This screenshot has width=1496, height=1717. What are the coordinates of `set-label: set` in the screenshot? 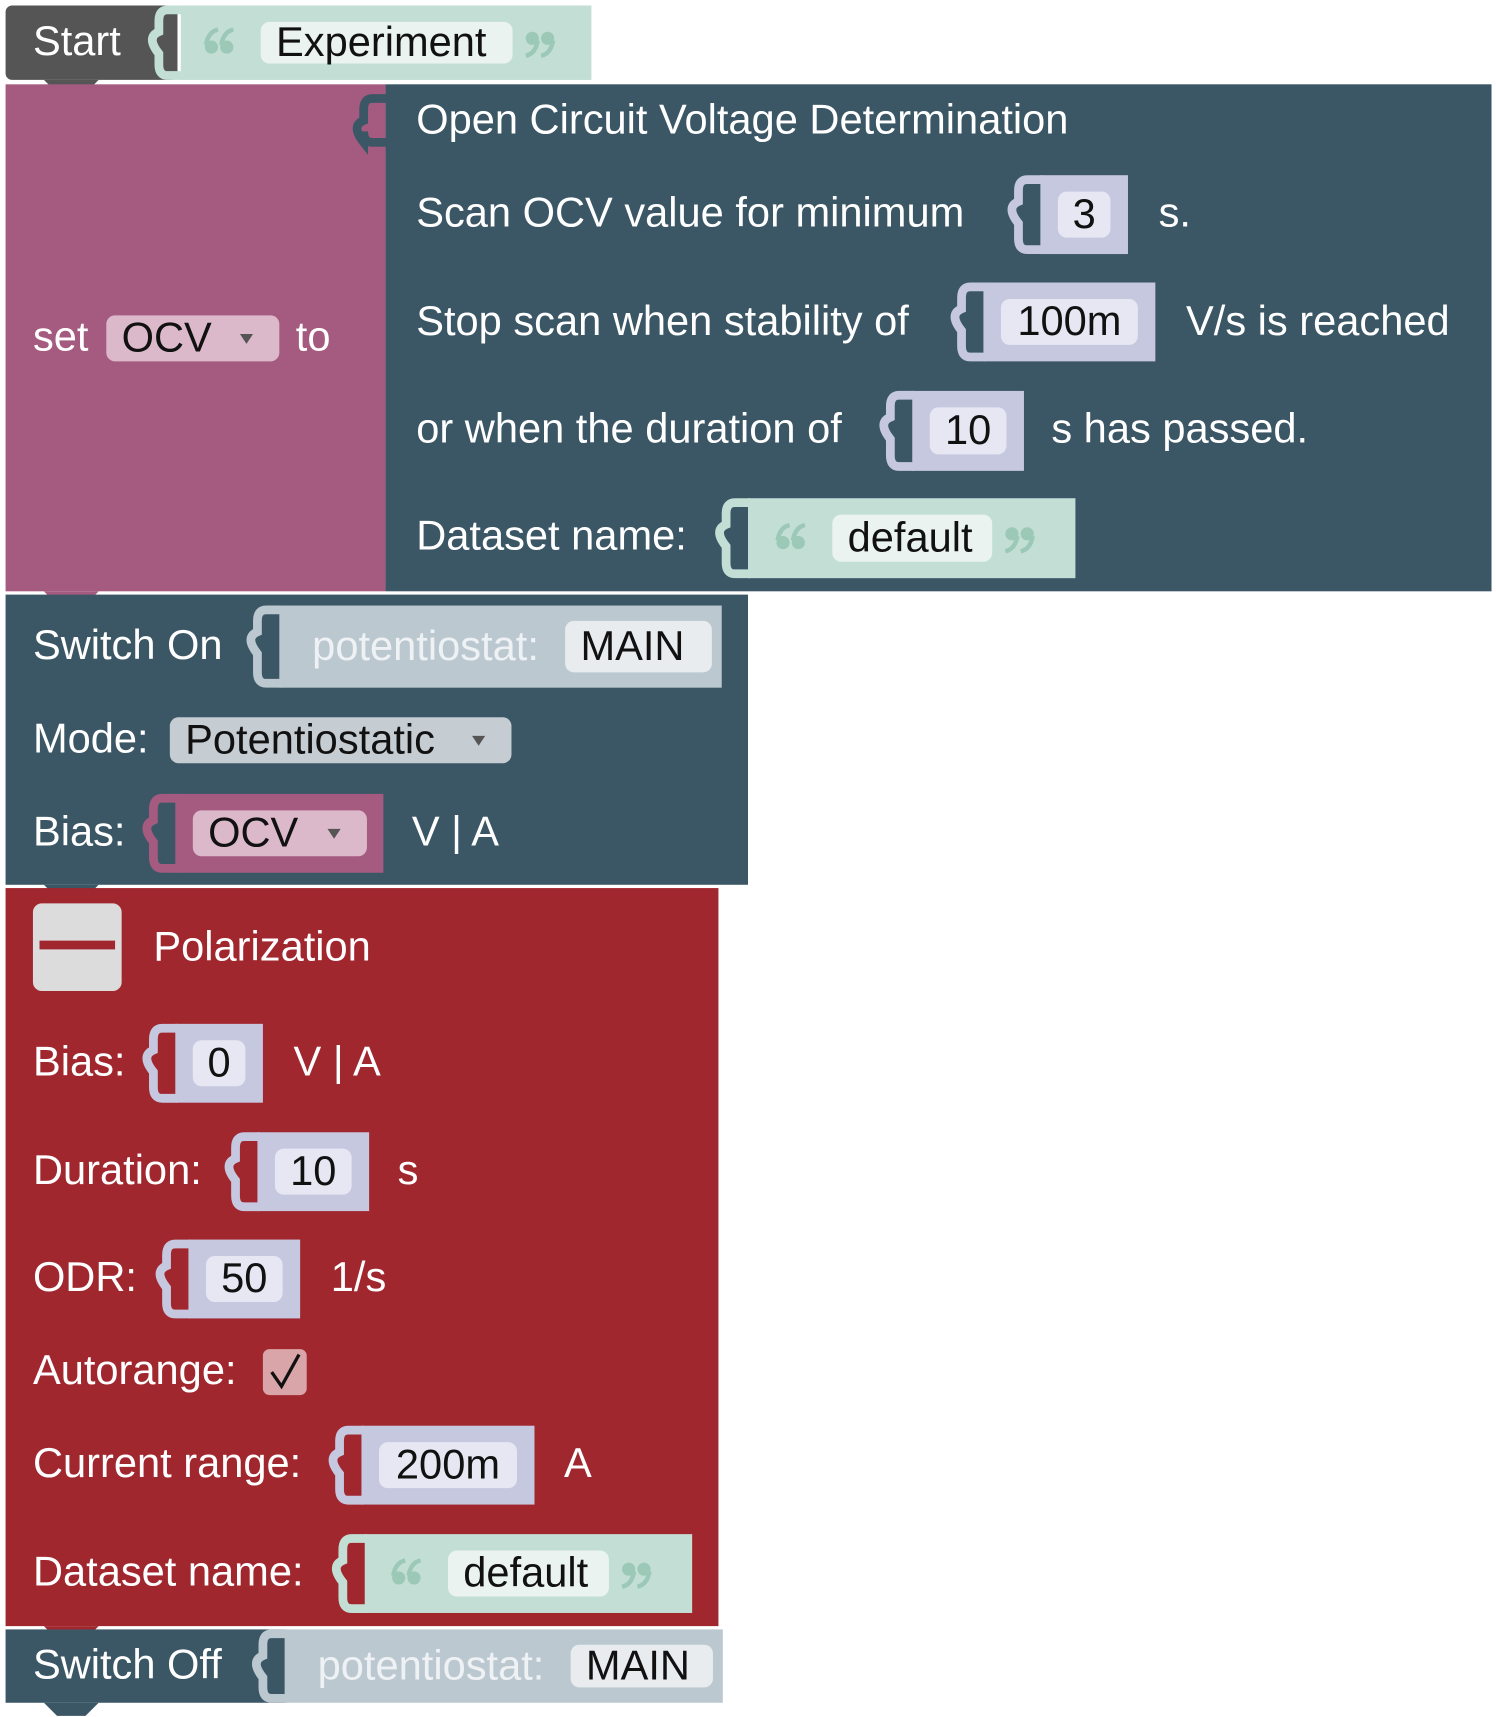 It's located at (61, 335).